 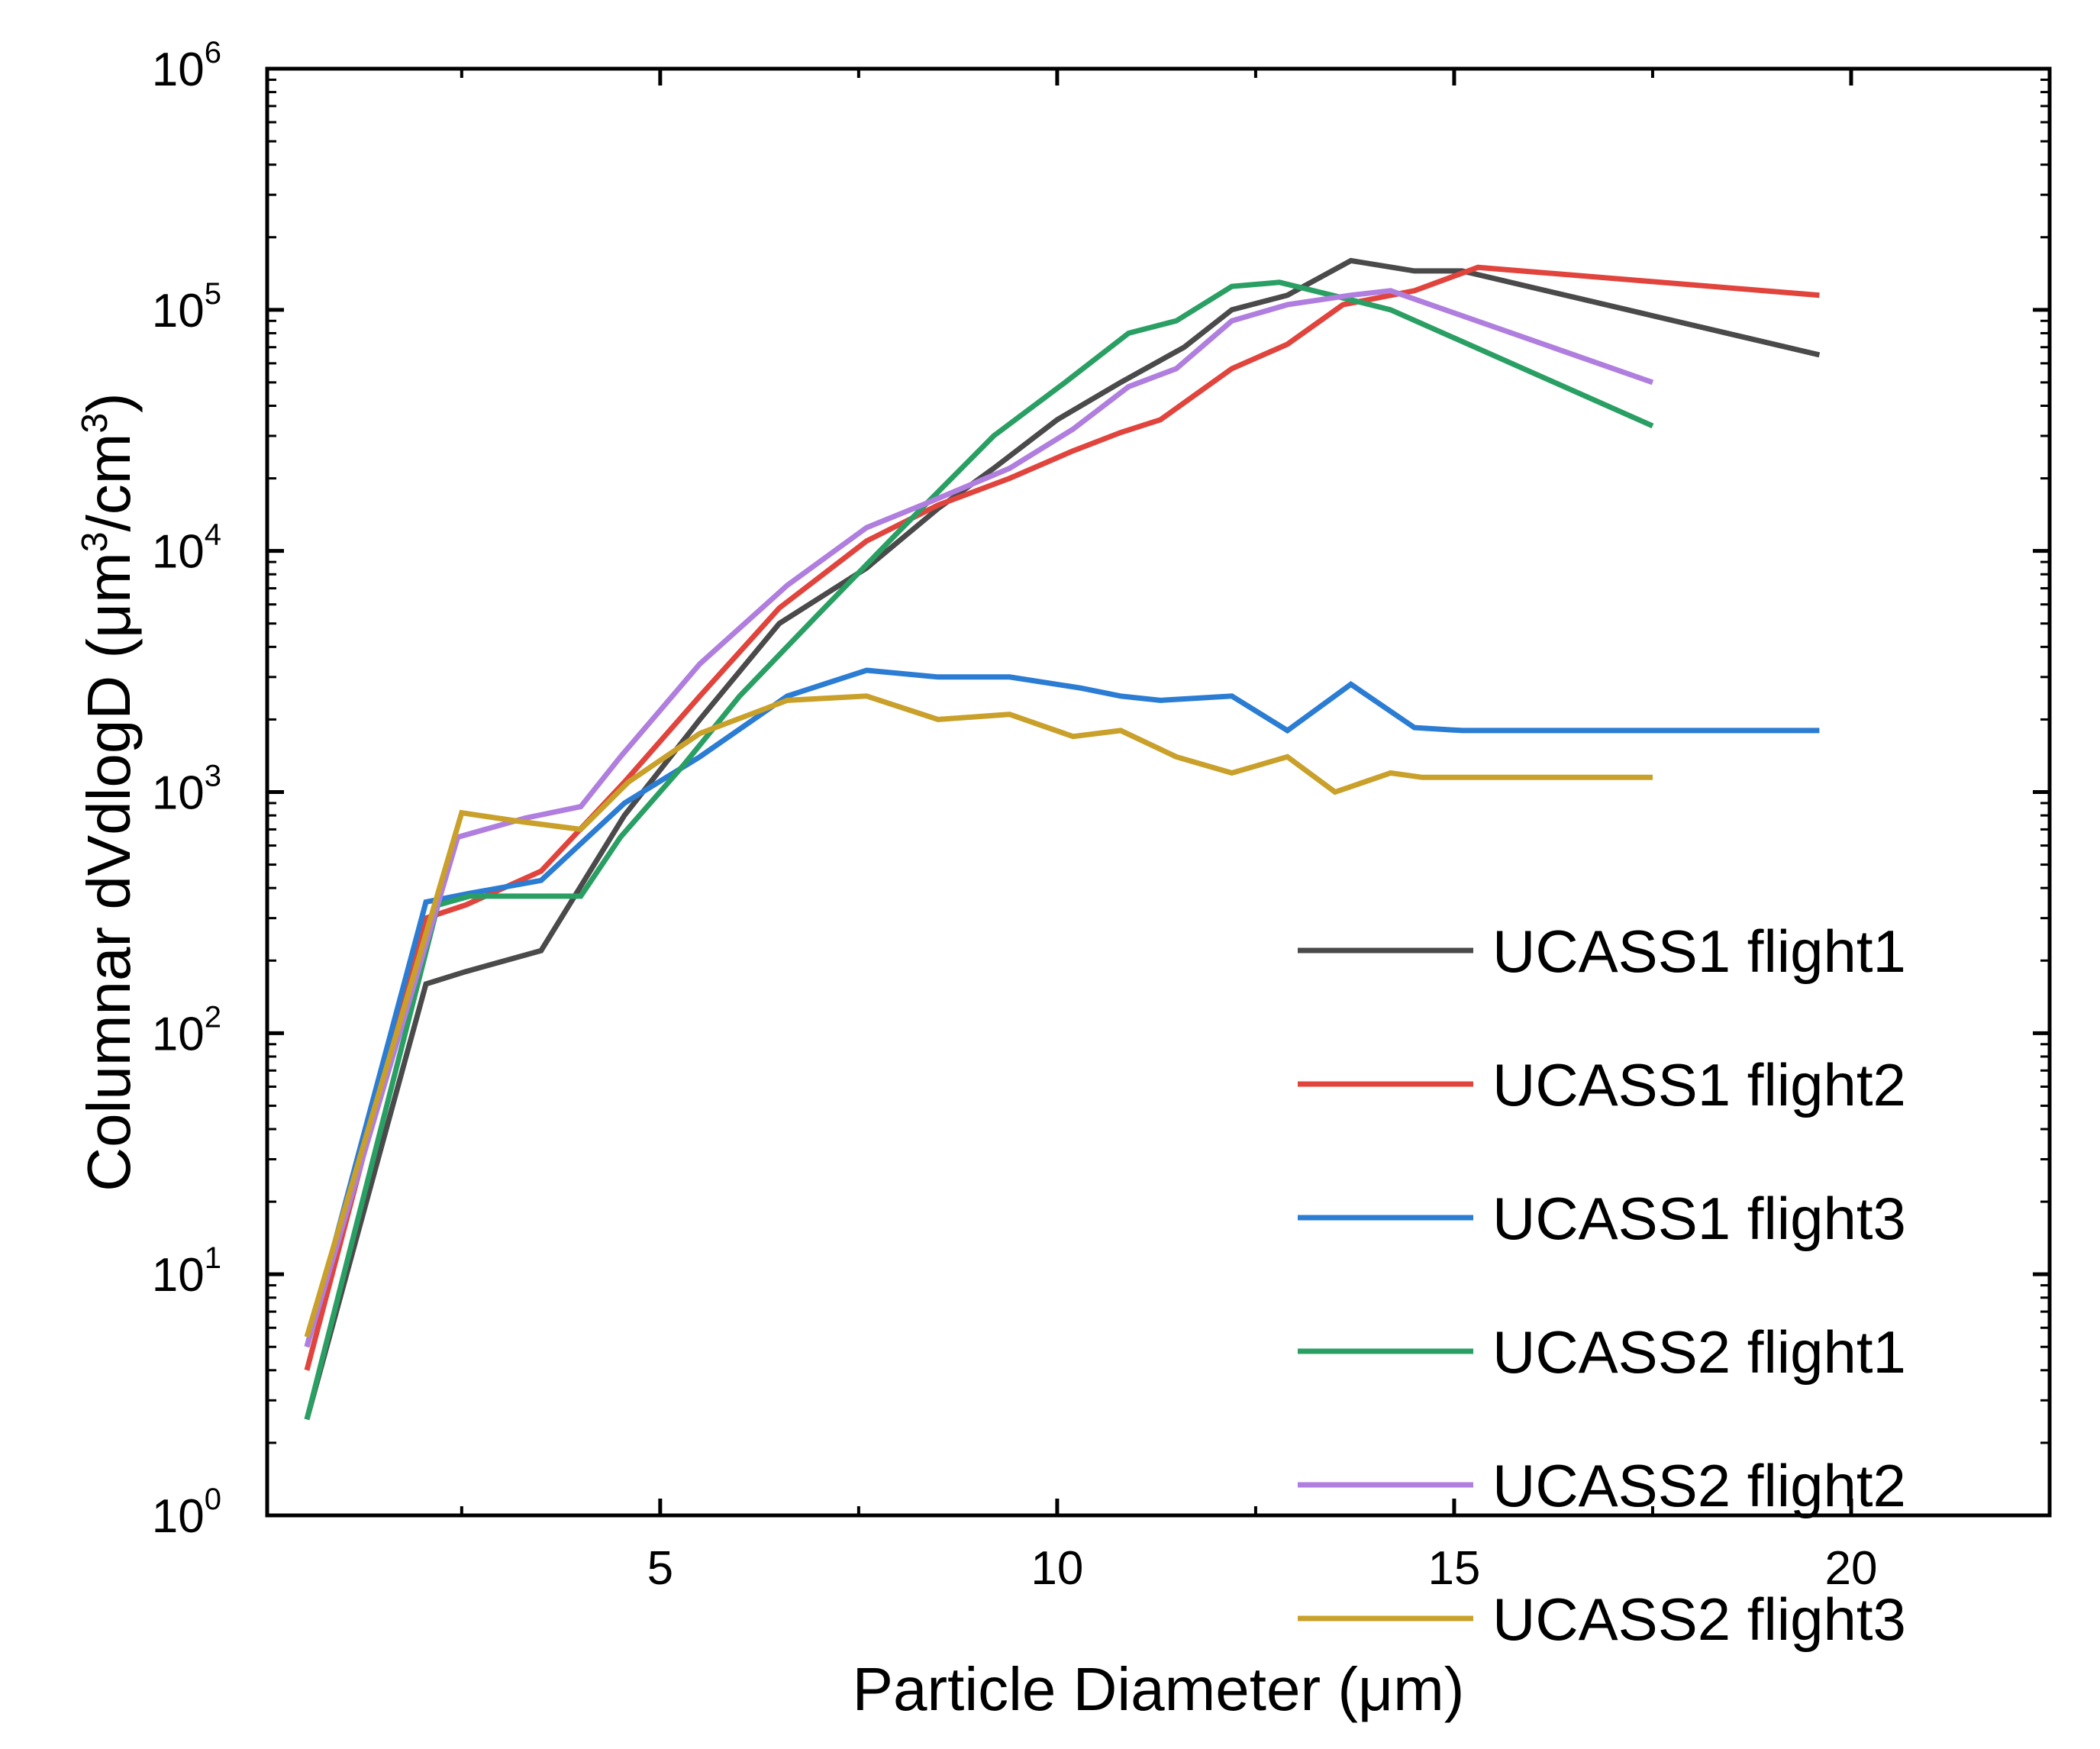 I want to click on y-axis-title-end: ), so click(x=109, y=403).